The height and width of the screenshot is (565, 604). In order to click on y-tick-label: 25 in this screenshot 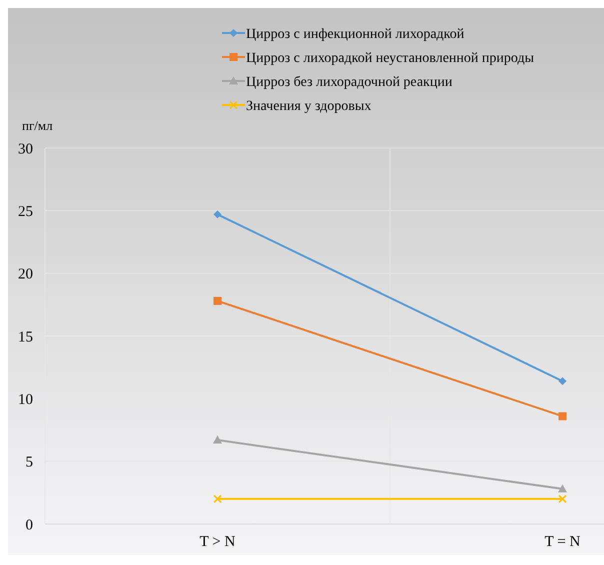, I will do `click(25, 212)`.